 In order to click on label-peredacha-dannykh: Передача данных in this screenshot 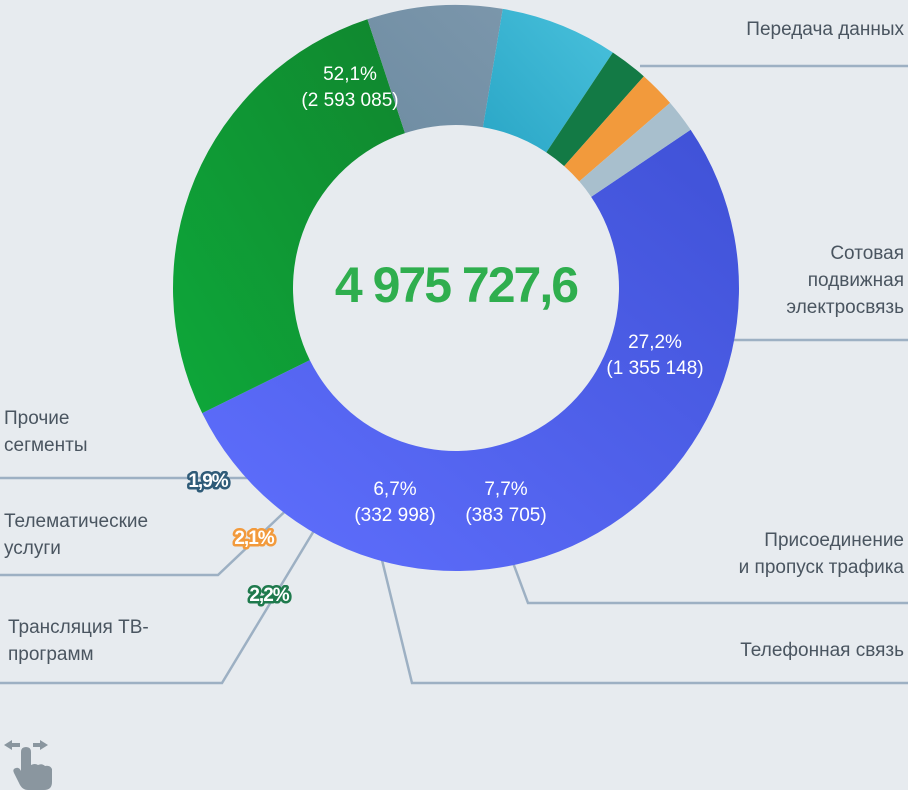, I will do `click(825, 29)`.